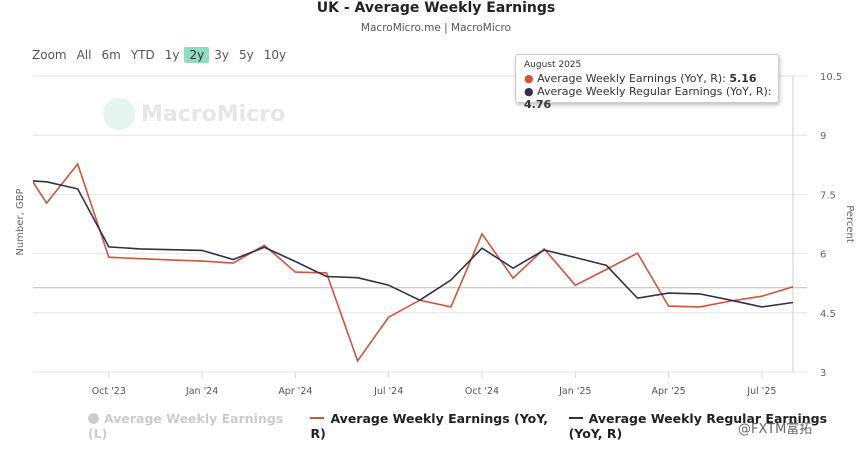 Image resolution: width=864 pixels, height=458 pixels. I want to click on x-tick-label: Apr '24, so click(295, 391).